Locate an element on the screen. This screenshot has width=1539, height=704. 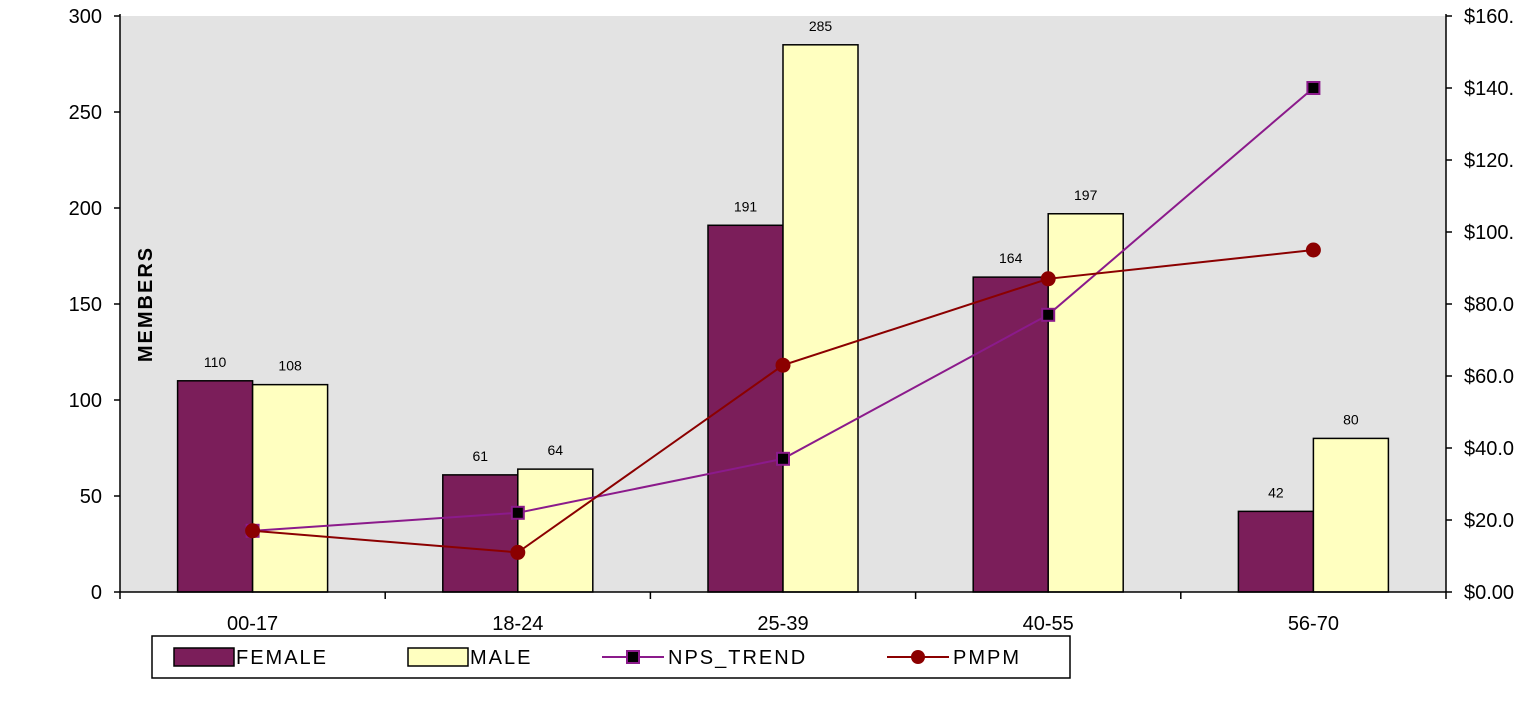
legend-swatch-male is located at coordinates (438, 657).